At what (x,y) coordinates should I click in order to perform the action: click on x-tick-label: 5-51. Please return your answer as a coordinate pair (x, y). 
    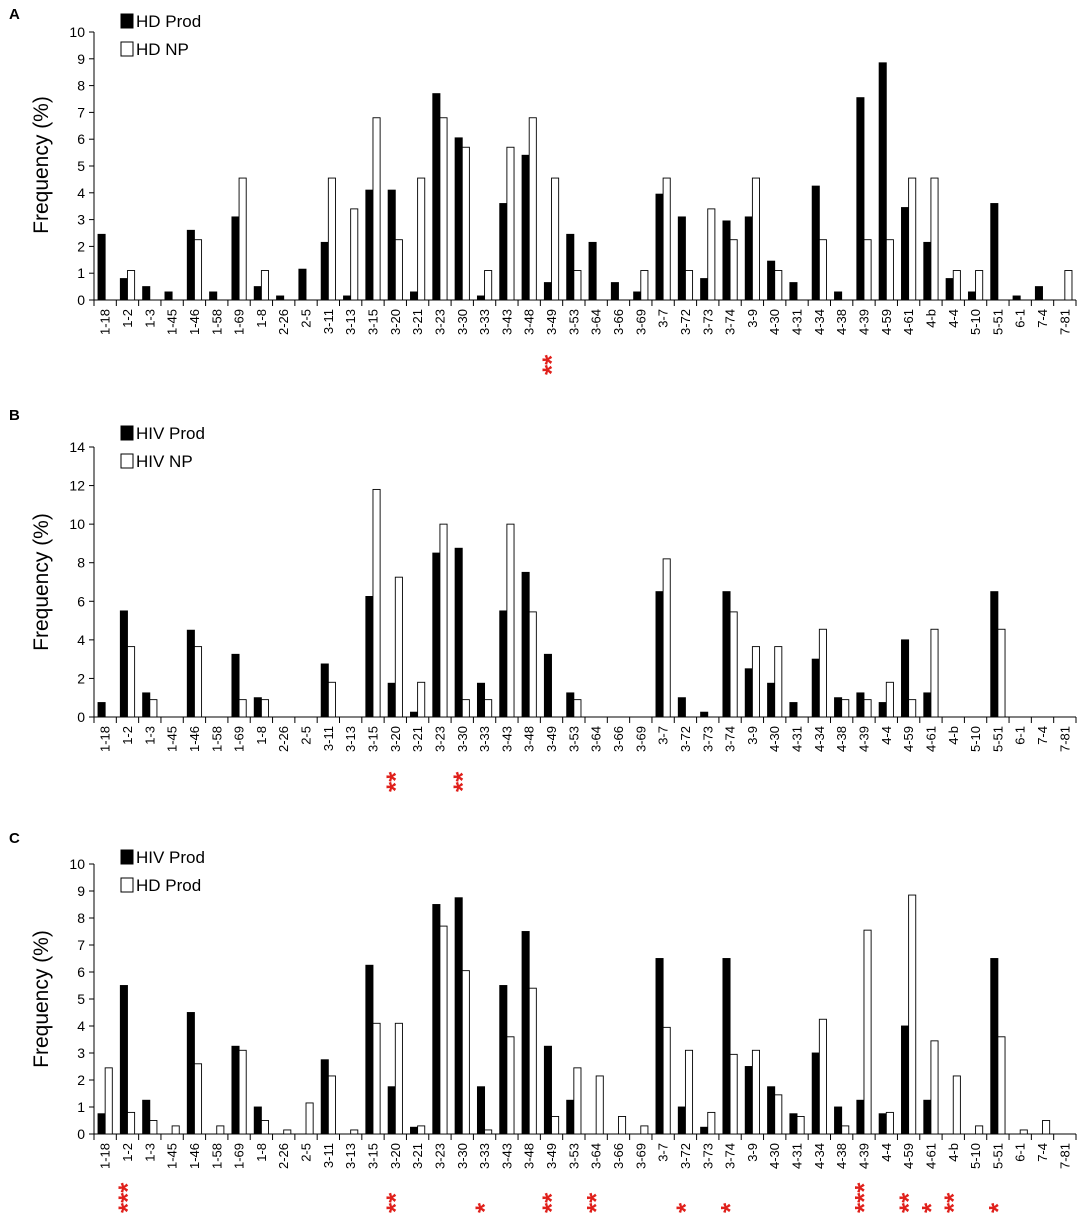
    Looking at the image, I should click on (997, 322).